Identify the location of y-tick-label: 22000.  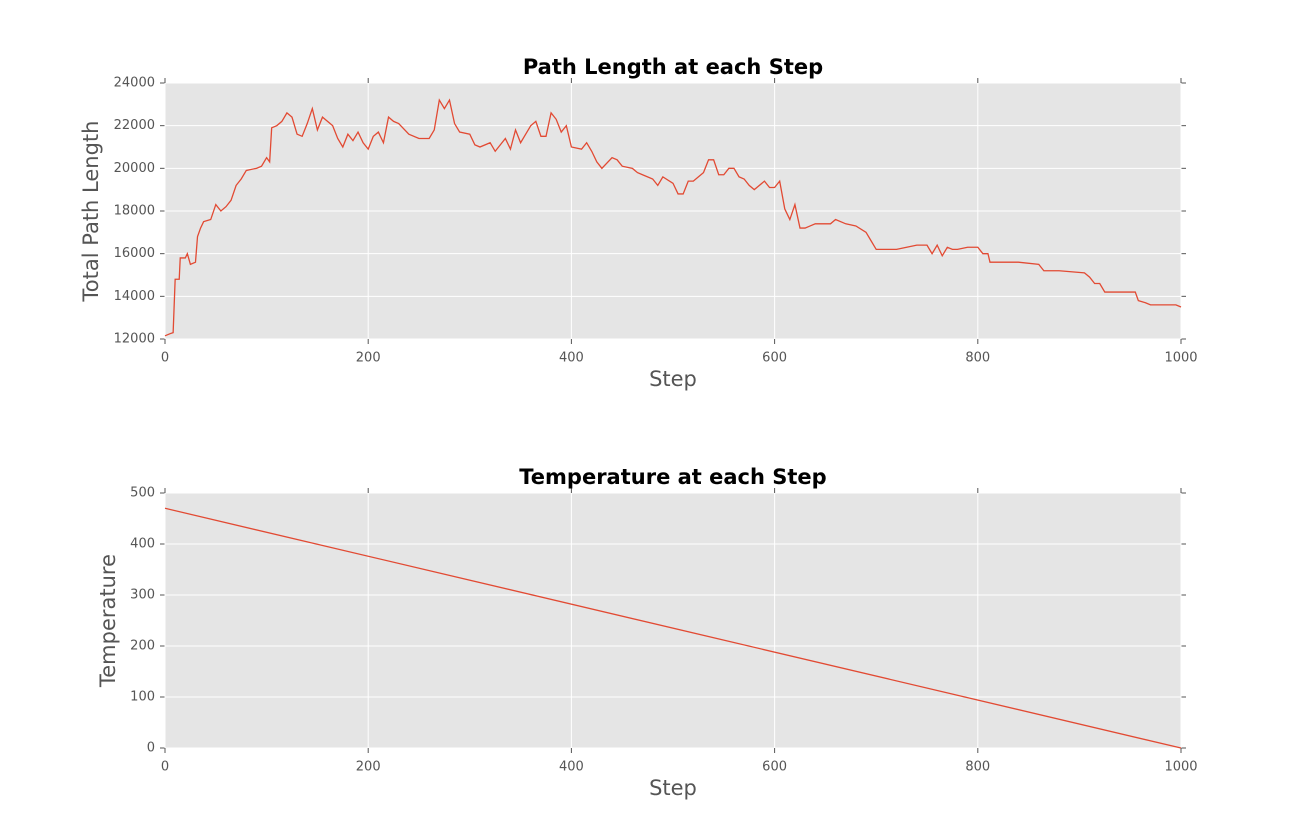
(134, 125).